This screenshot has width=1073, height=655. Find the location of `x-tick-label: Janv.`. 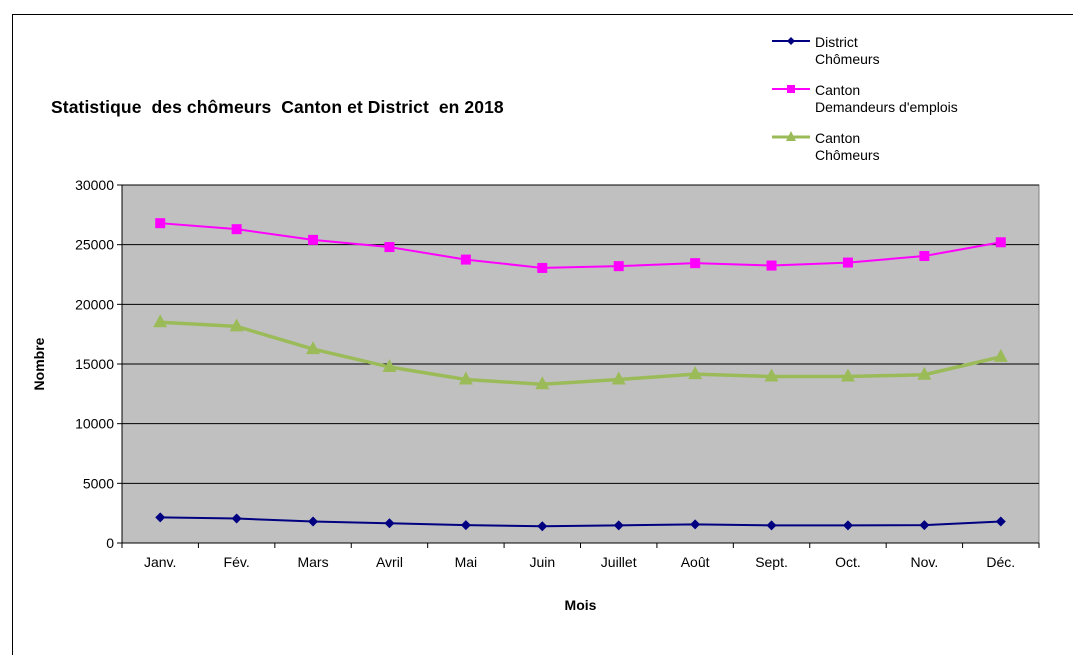

x-tick-label: Janv. is located at coordinates (160, 562).